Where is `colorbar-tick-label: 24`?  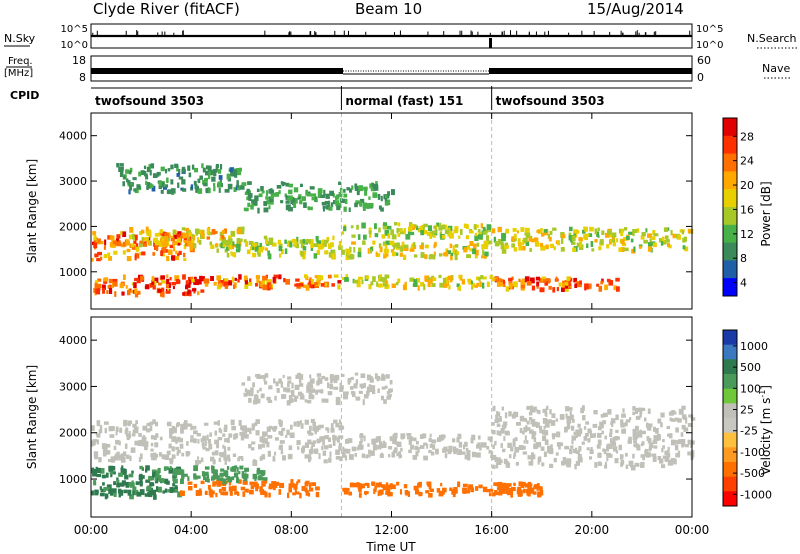
colorbar-tick-label: 24 is located at coordinates (747, 161).